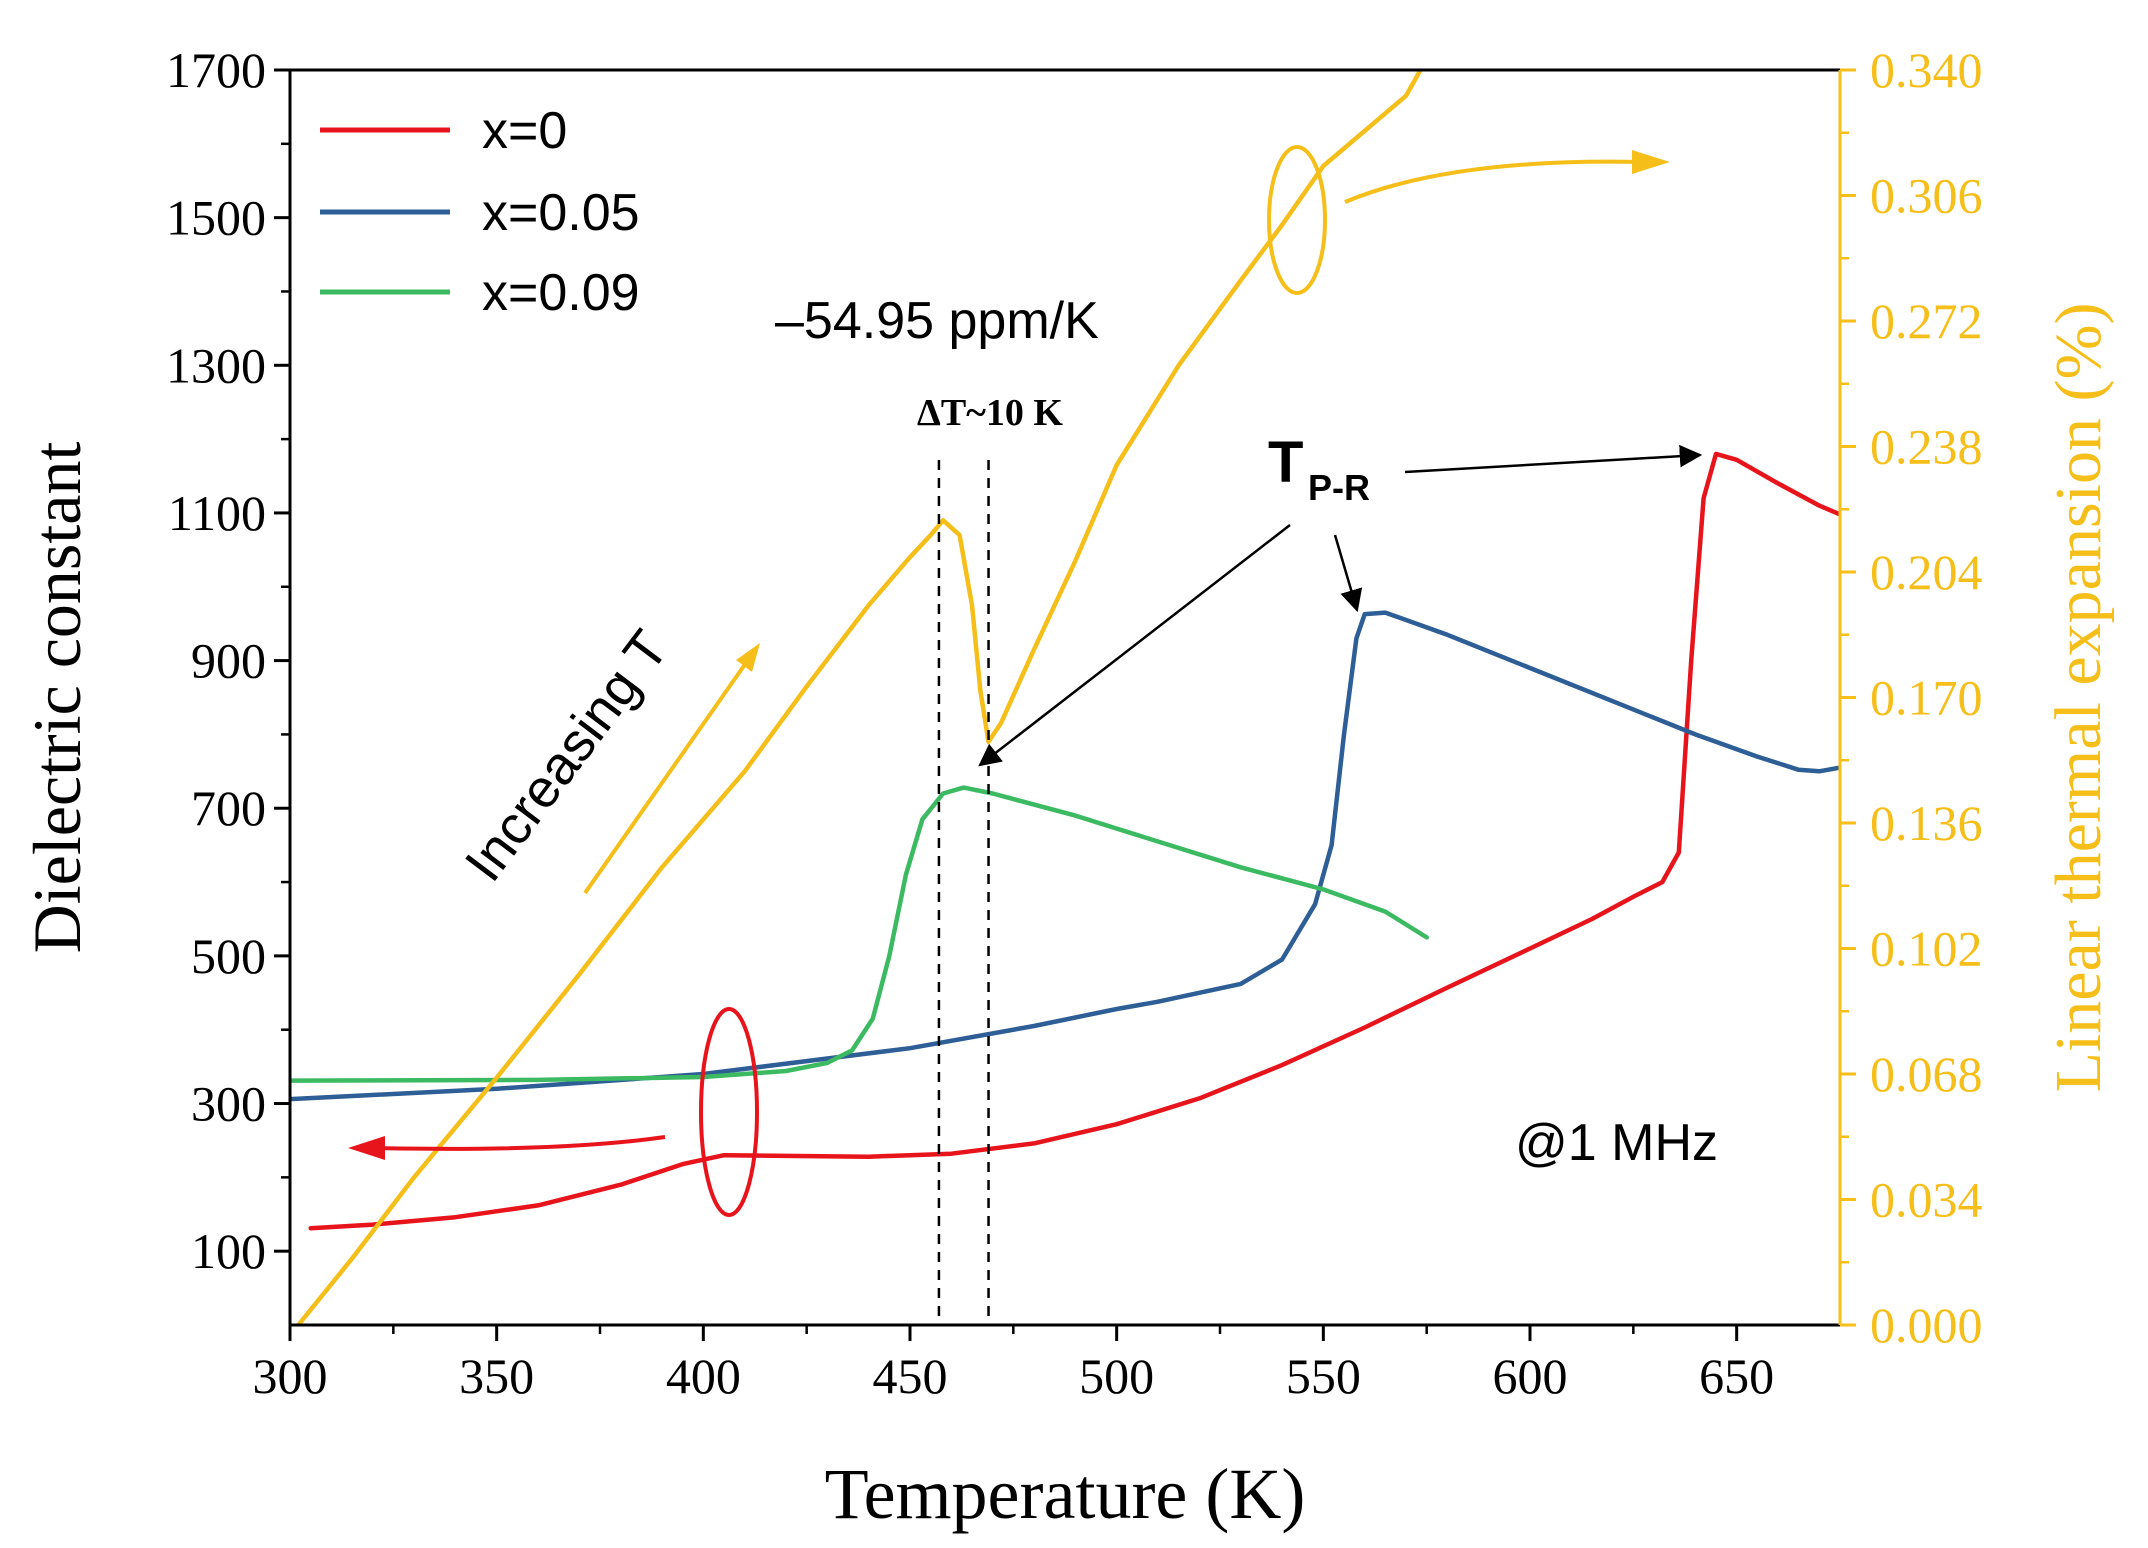 This screenshot has height=1548, width=2148. Describe the element at coordinates (703, 1376) in the screenshot. I see `x-tick-label: 400` at that location.